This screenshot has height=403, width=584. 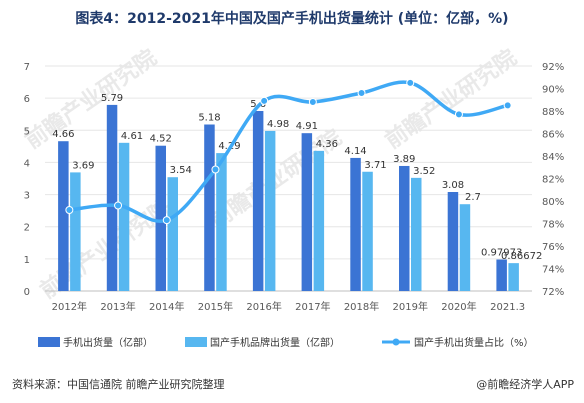 What do you see at coordinates (553, 225) in the screenshot?
I see `y-right-tick-label: 78%` at bounding box center [553, 225].